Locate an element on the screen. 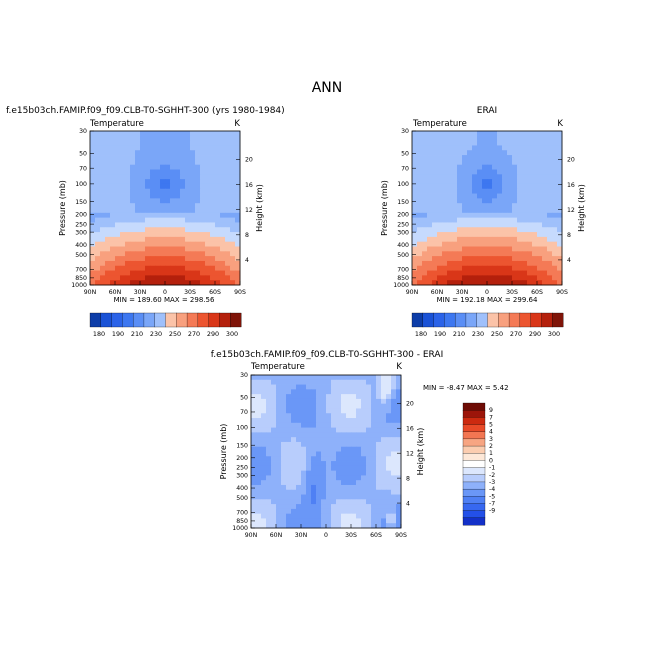  y-right-tick-label: 4 is located at coordinates (569, 260).